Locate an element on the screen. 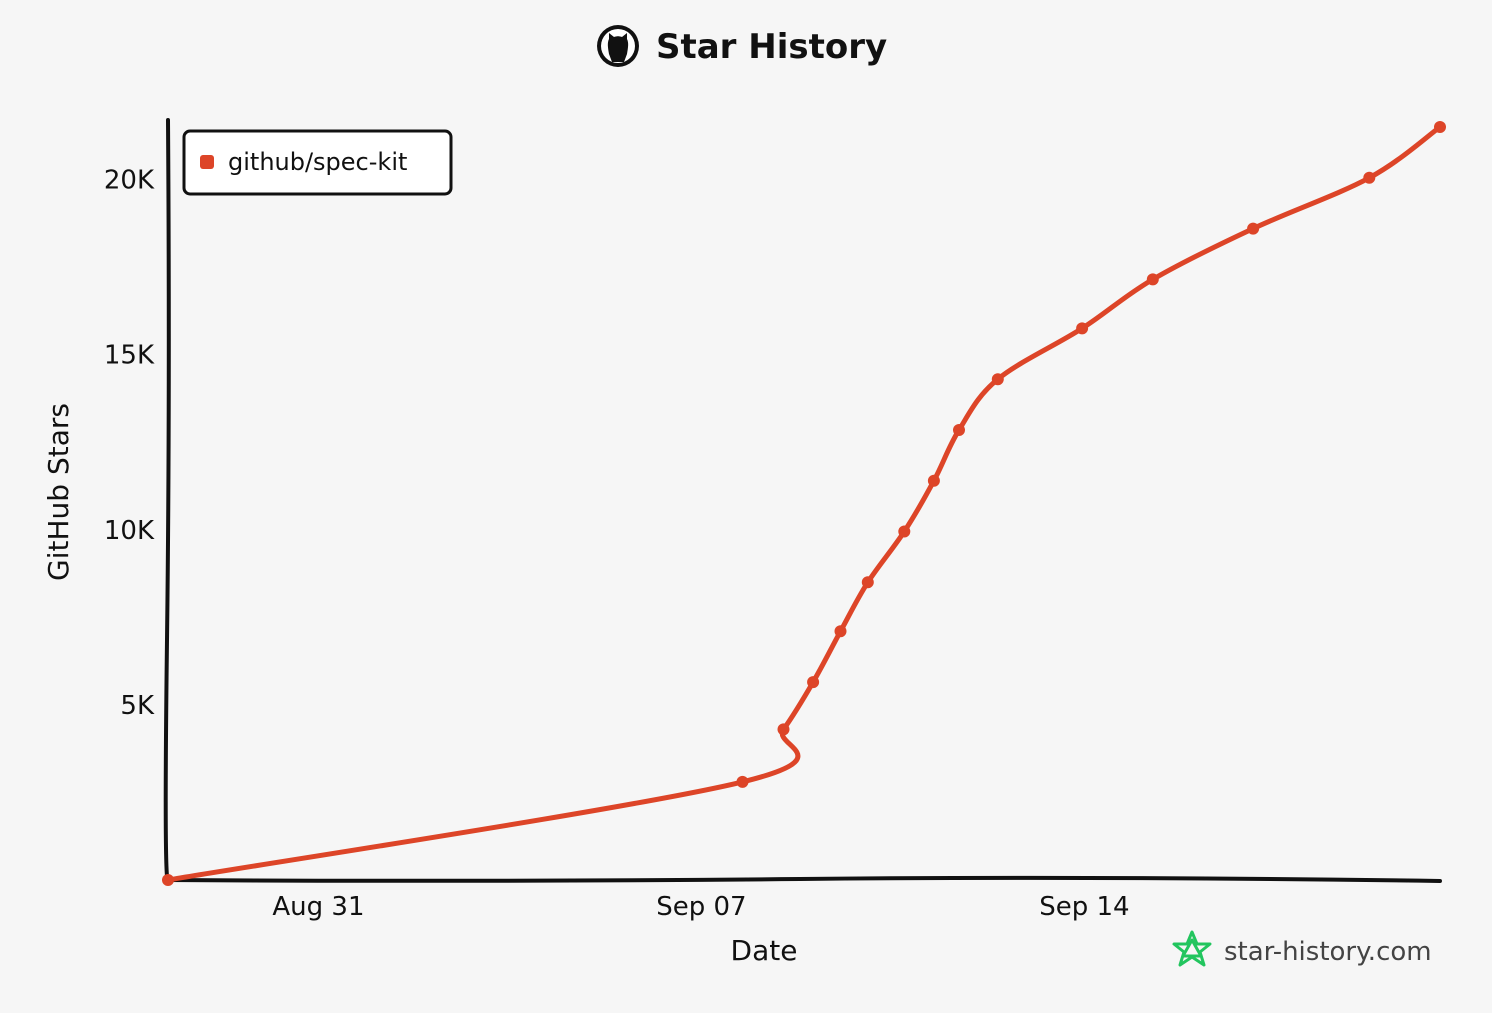 The height and width of the screenshot is (1013, 1492). y-axis-label: GitHub Stars is located at coordinates (58, 492).